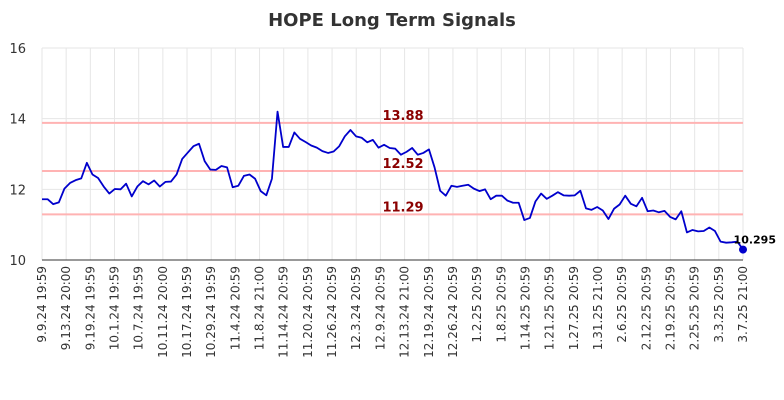 This screenshot has width=784, height=400. I want to click on x-tick-label: 11.20.24 20:59, so click(308, 312).